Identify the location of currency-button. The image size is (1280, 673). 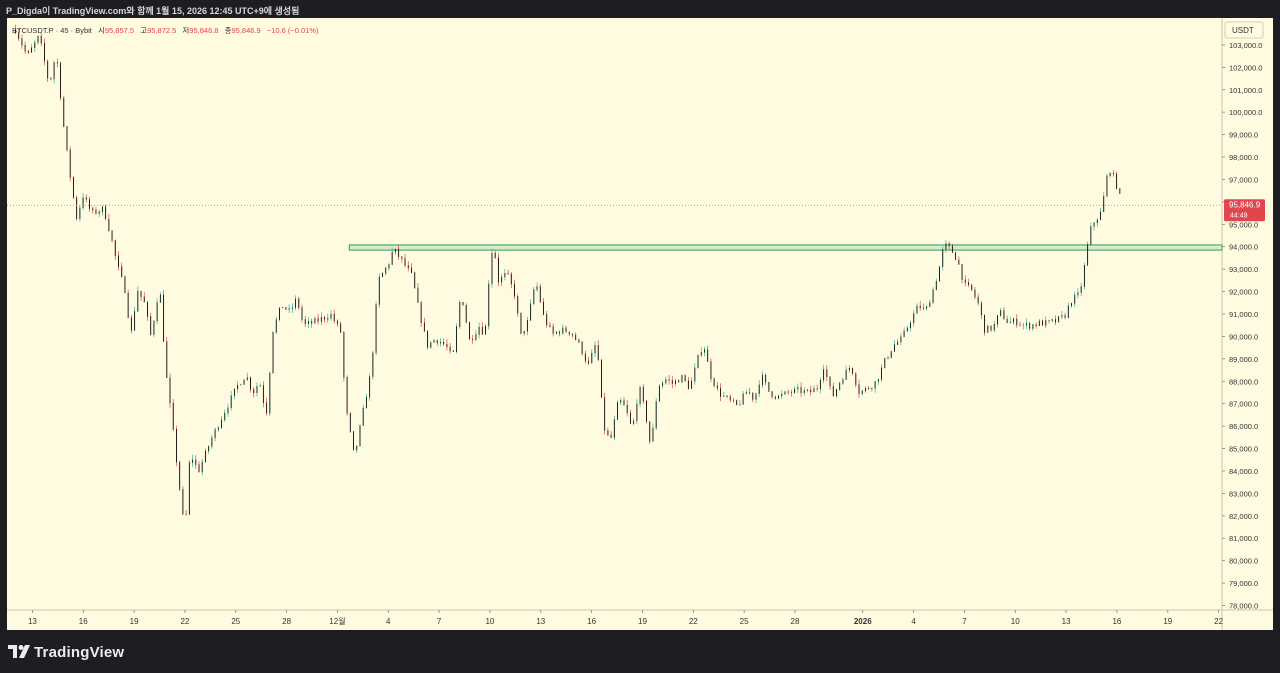
(1244, 30).